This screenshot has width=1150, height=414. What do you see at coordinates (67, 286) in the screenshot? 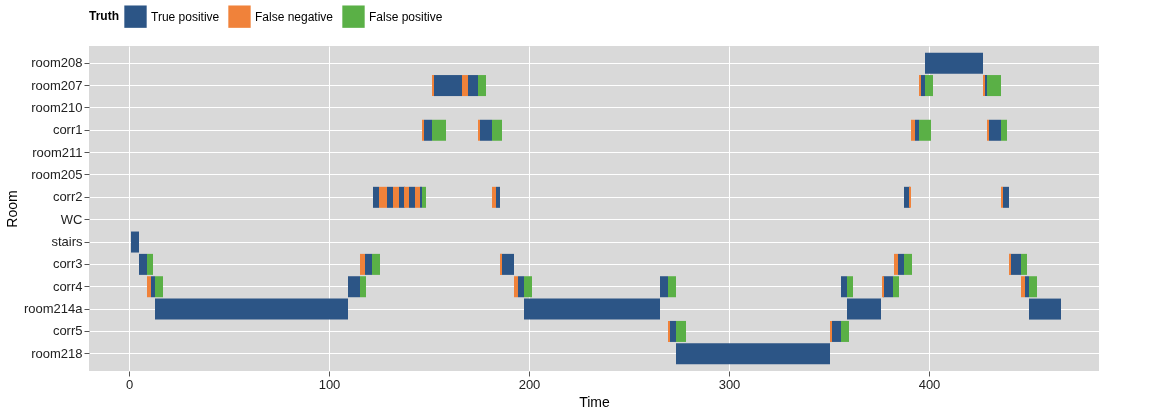
I see `y-tick-label: corr4` at bounding box center [67, 286].